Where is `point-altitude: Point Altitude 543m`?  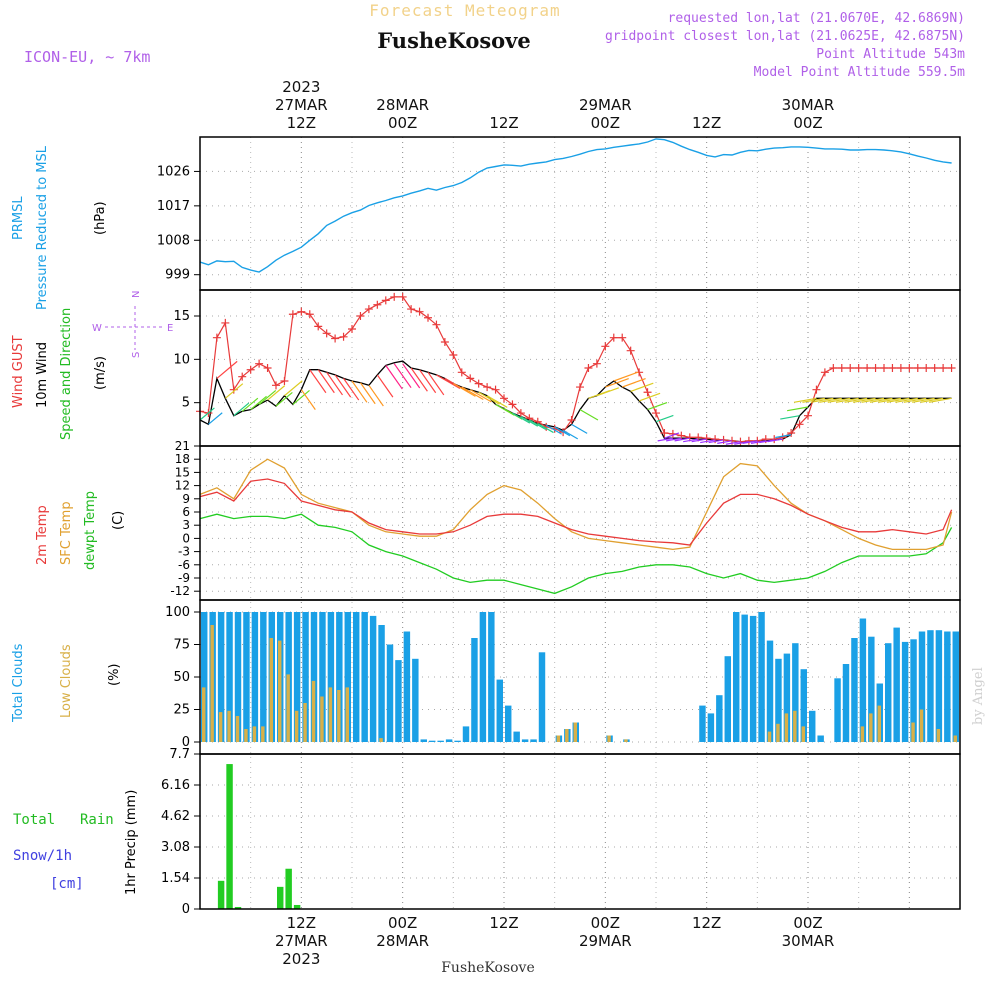 point-altitude: Point Altitude 543m is located at coordinates (890, 54).